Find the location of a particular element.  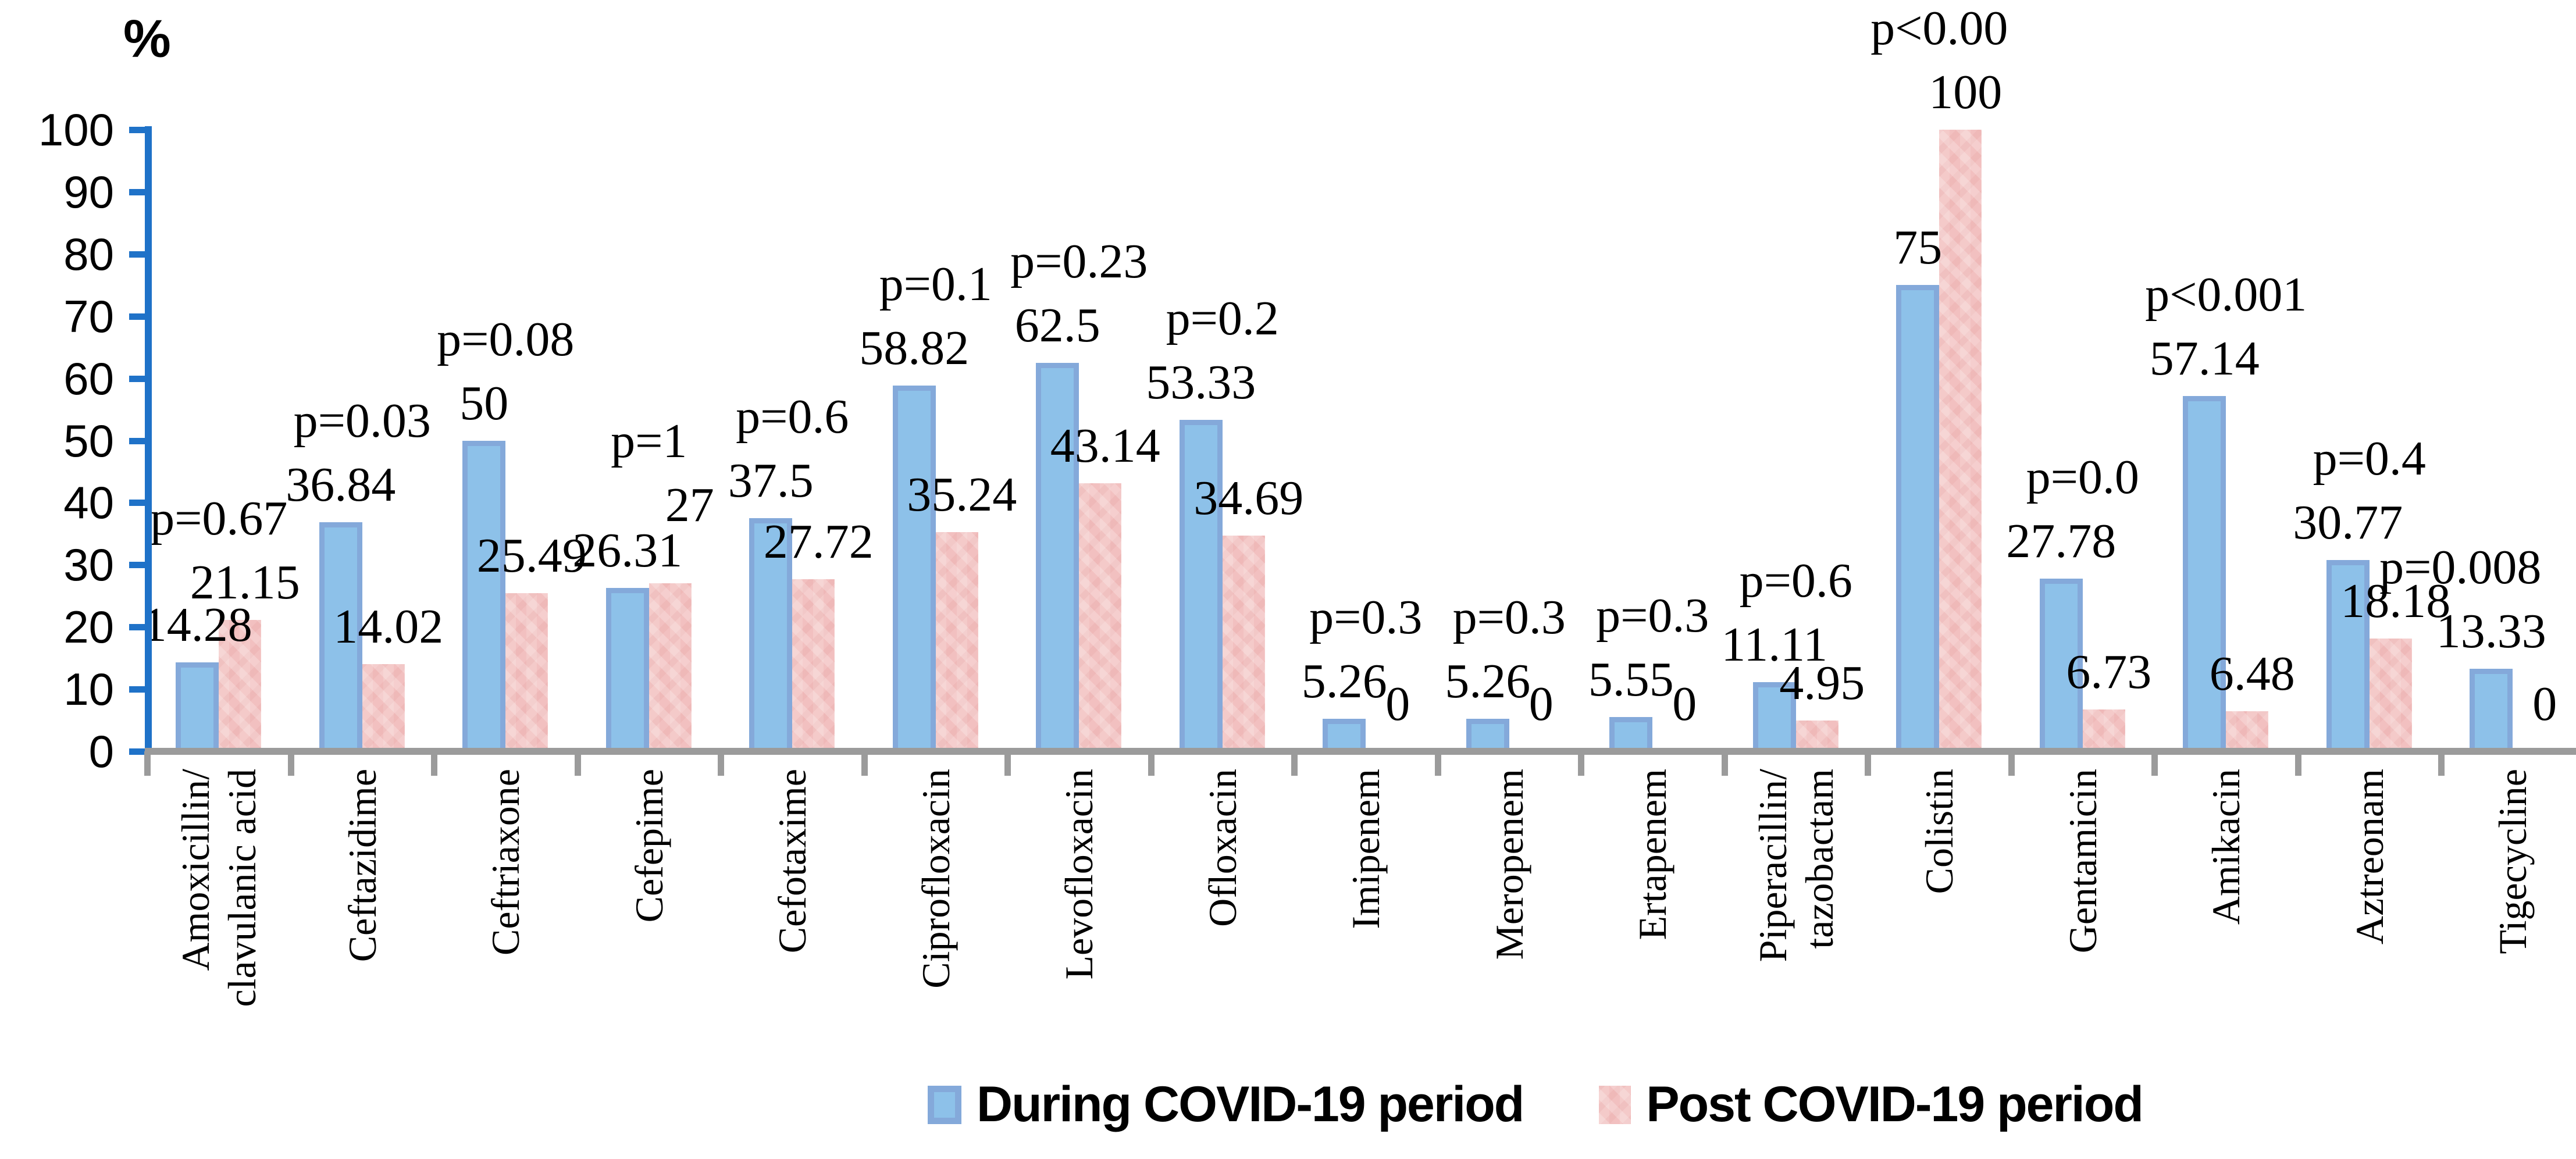

value-label-during: 75 is located at coordinates (1918, 248).